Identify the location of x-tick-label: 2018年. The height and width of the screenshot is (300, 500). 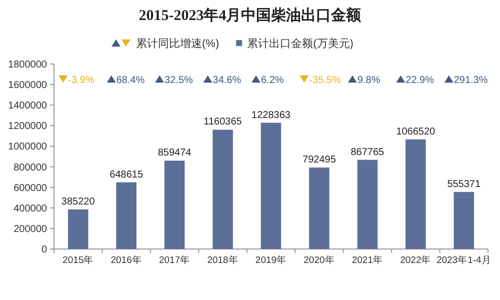
(222, 260).